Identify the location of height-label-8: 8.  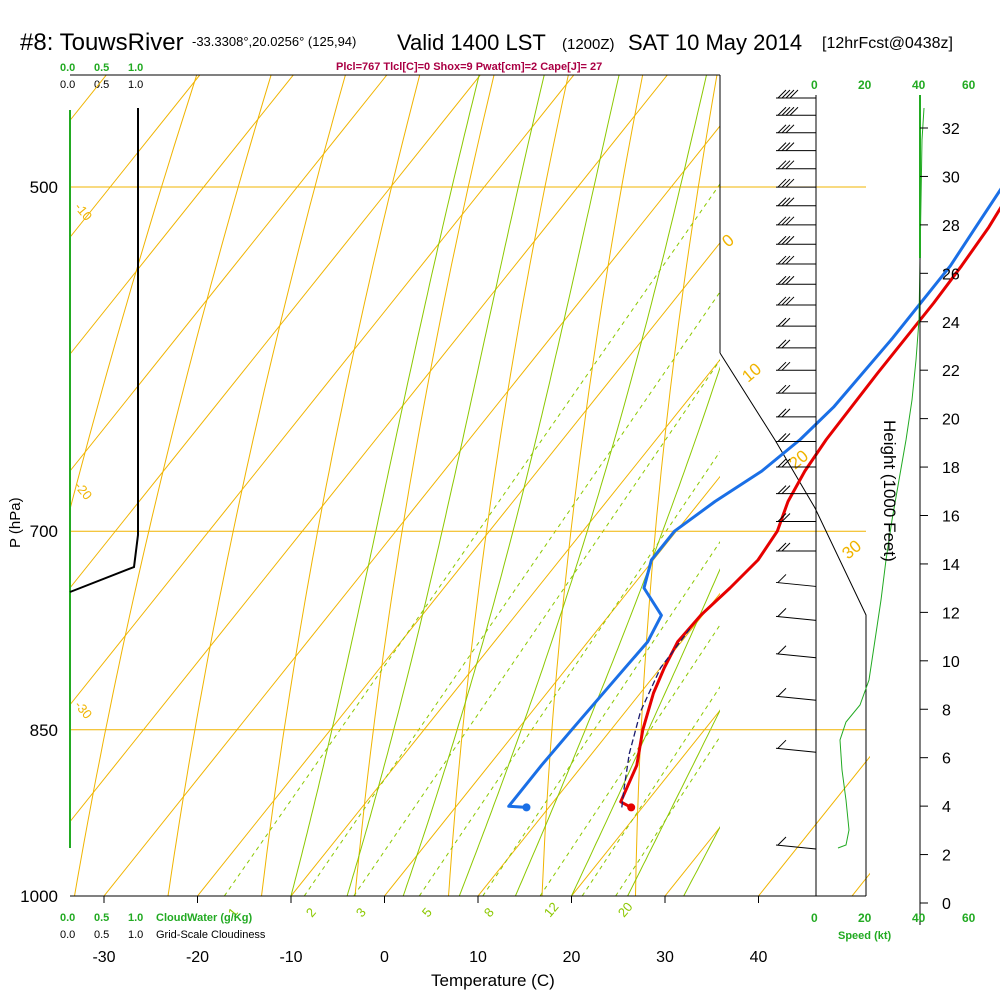
(946, 710).